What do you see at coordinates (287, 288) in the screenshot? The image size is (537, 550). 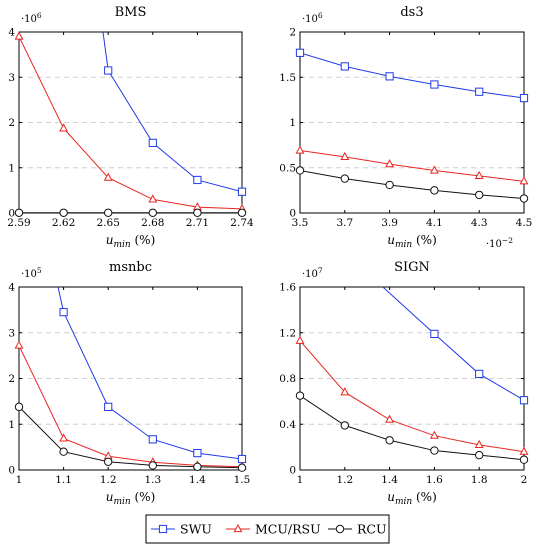 I see `y-tick-label: 1.6` at bounding box center [287, 288].